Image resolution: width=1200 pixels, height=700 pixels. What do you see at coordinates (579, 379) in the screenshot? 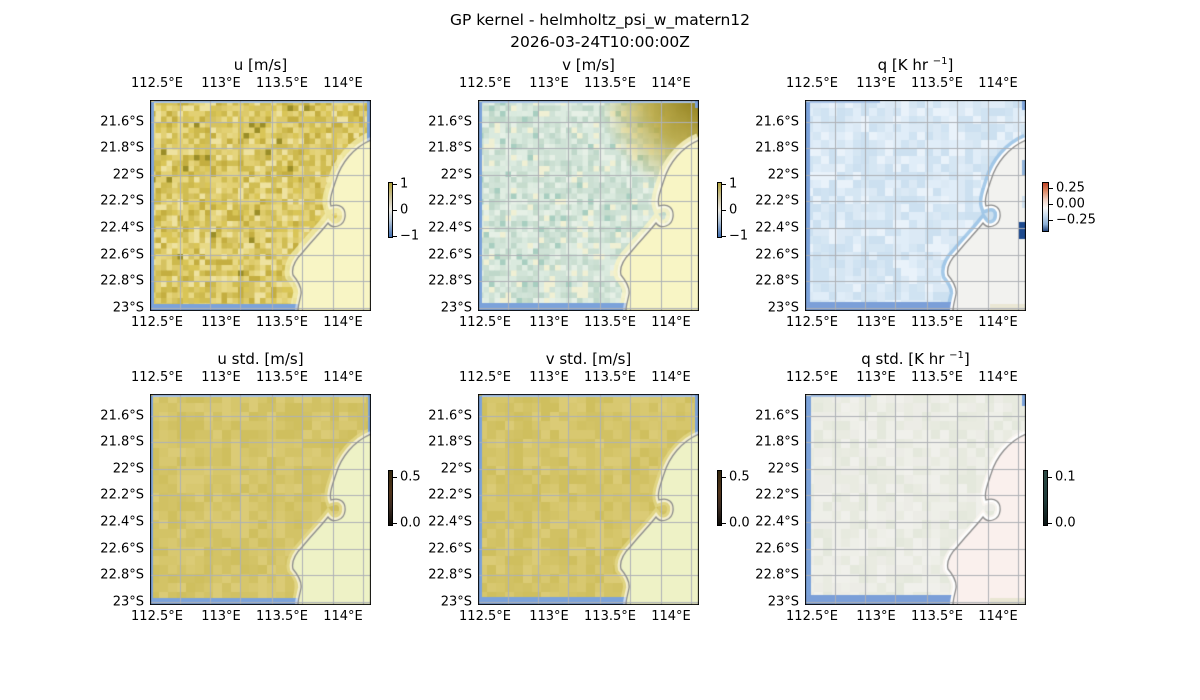
I see `x-axis-top: 112.5°E 113°E 113.5°E 114°E` at bounding box center [579, 379].